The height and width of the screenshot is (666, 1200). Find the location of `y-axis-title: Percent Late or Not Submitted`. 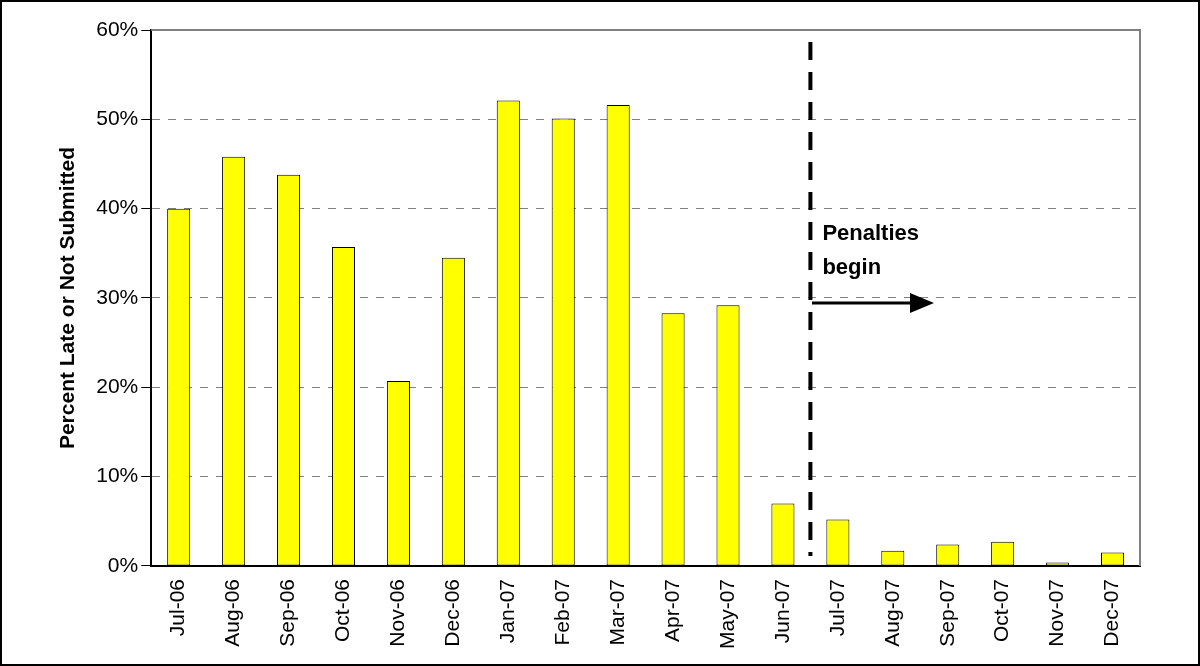

y-axis-title: Percent Late or Not Submitted is located at coordinates (67, 298).